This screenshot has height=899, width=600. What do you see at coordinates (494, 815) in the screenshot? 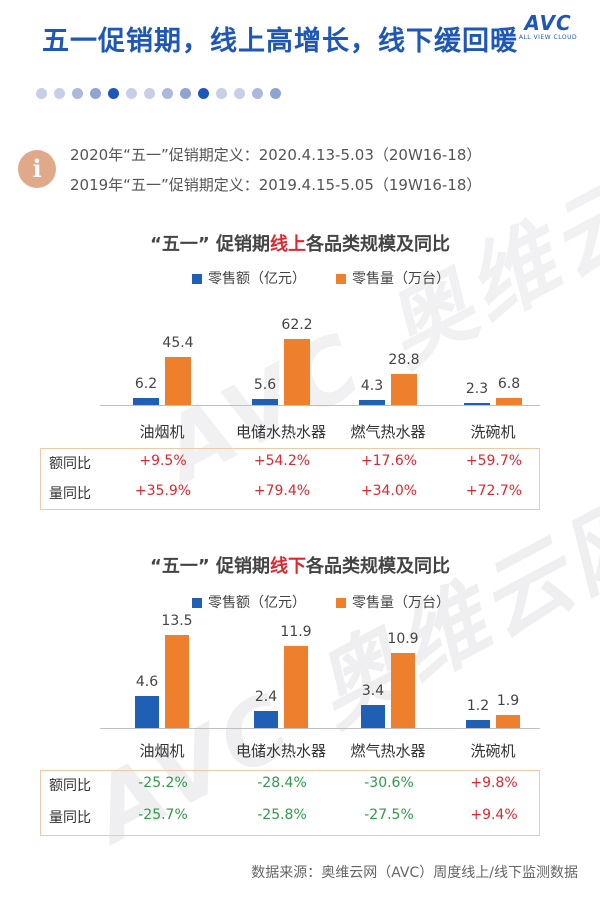
I see `yoy-cell: +9.4%` at bounding box center [494, 815].